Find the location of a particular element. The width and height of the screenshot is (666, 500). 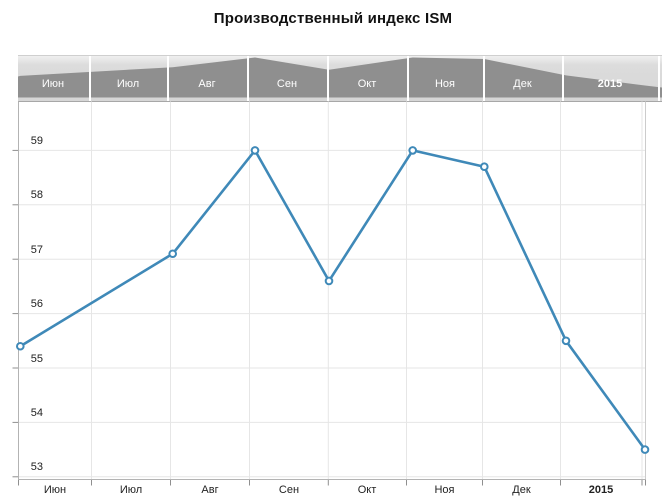

navigator-month-label: Сен is located at coordinates (287, 84).